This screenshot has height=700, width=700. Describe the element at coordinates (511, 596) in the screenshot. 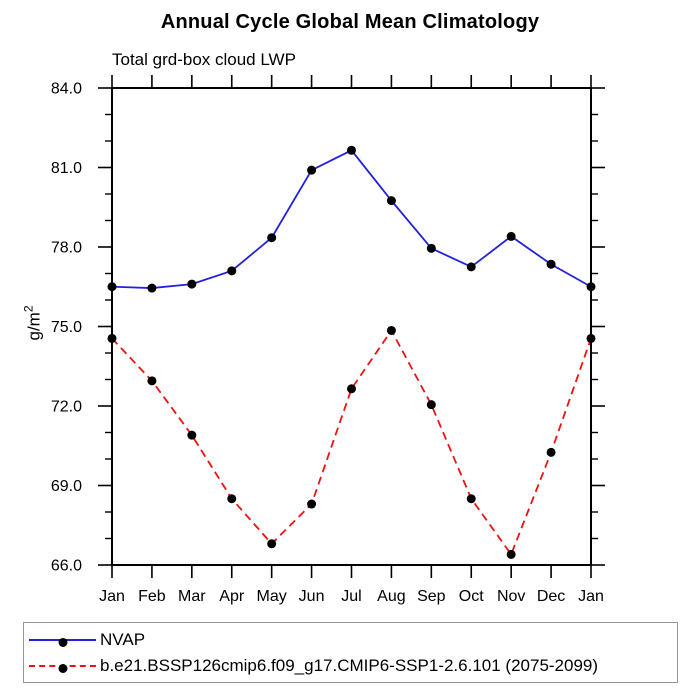

I see `x-tick-label: Nov` at that location.